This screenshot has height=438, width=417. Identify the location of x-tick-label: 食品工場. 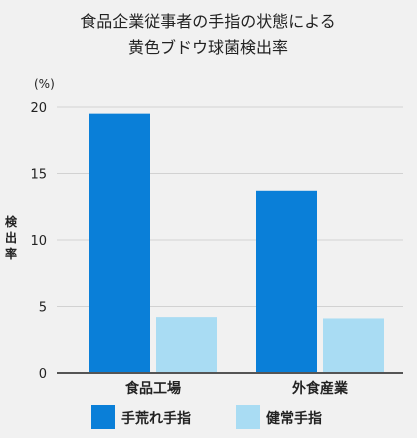
(153, 388).